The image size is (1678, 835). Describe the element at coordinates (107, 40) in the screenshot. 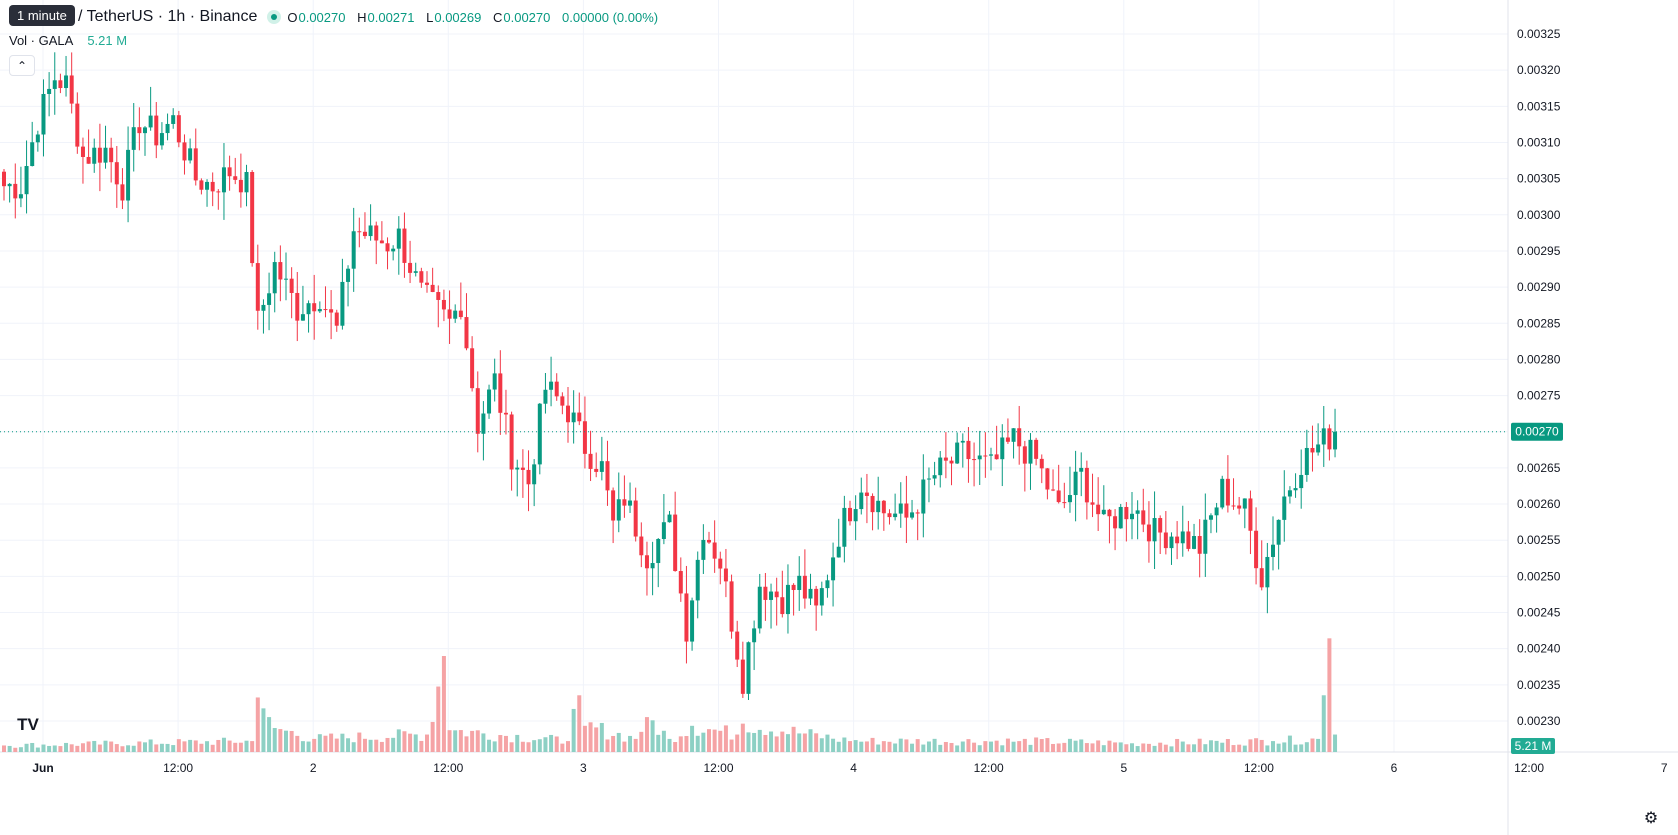

I see `volume-value: 5.21 M` at that location.